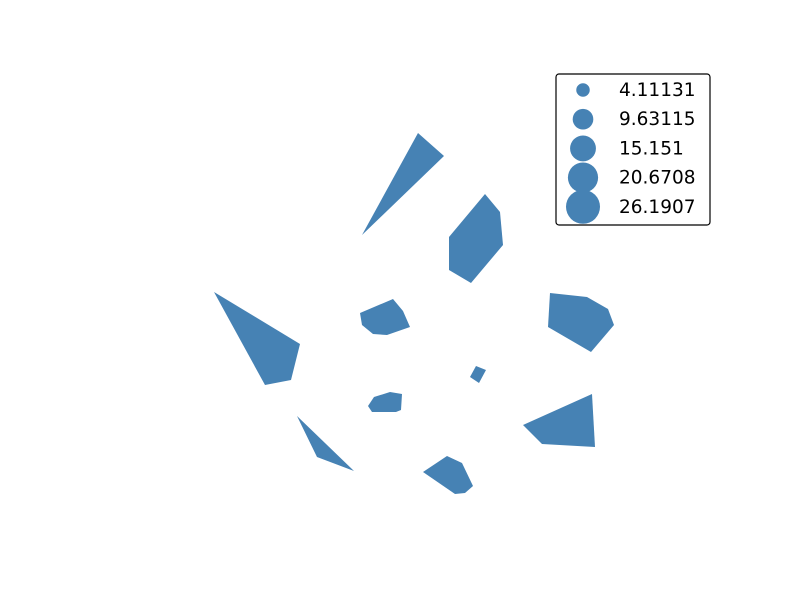 This screenshot has width=800, height=600. What do you see at coordinates (657, 178) in the screenshot?
I see `legend-label-4: 20.6708` at bounding box center [657, 178].